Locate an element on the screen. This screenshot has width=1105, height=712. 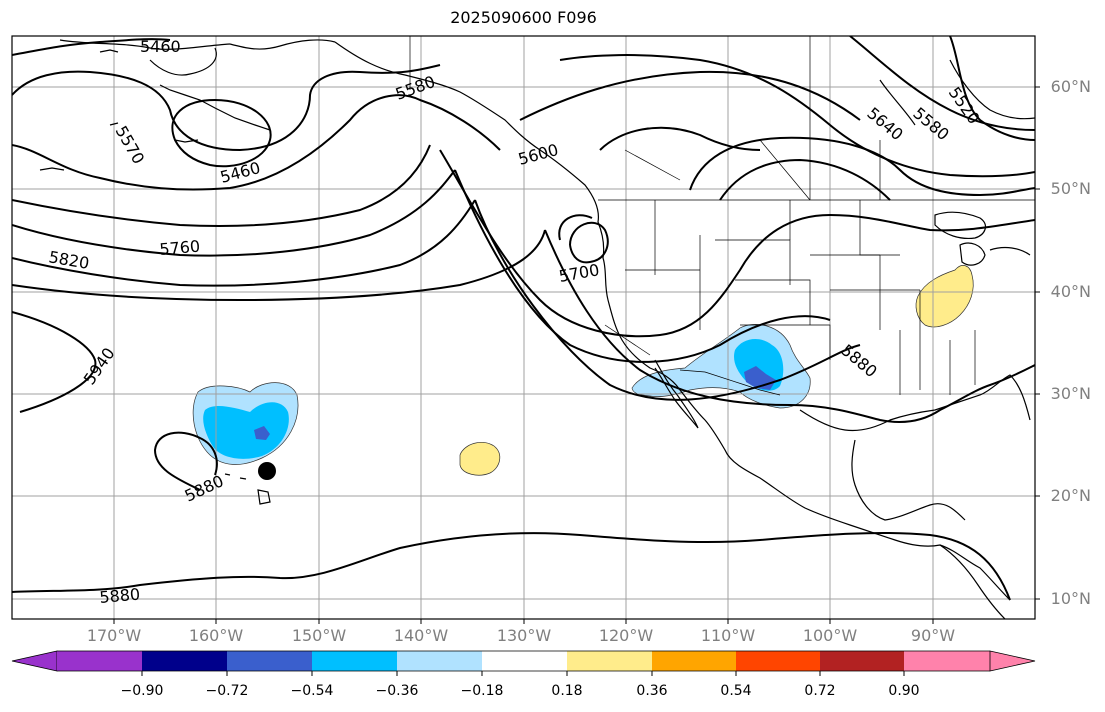
lon-label-90w: 90°W is located at coordinates (933, 635).